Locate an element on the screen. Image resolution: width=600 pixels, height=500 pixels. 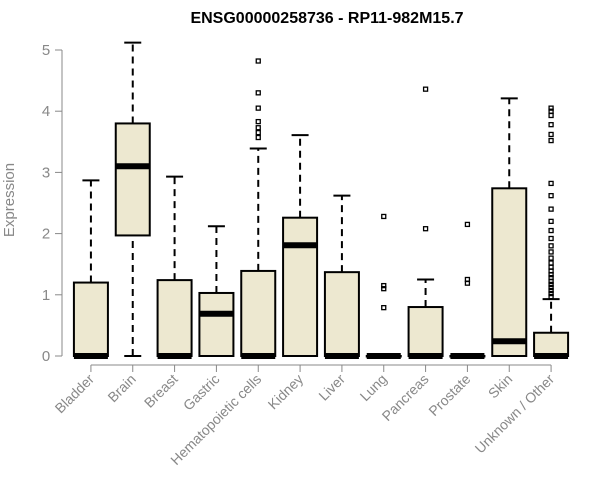
box-skin is located at coordinates (509, 227).